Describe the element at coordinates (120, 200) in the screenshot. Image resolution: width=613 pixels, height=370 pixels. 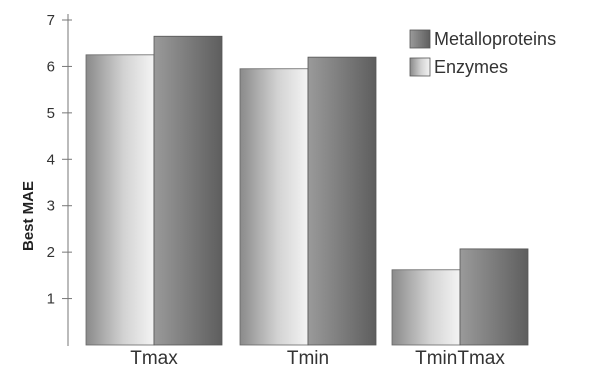
I see `bar-enzymes-tmax` at that location.